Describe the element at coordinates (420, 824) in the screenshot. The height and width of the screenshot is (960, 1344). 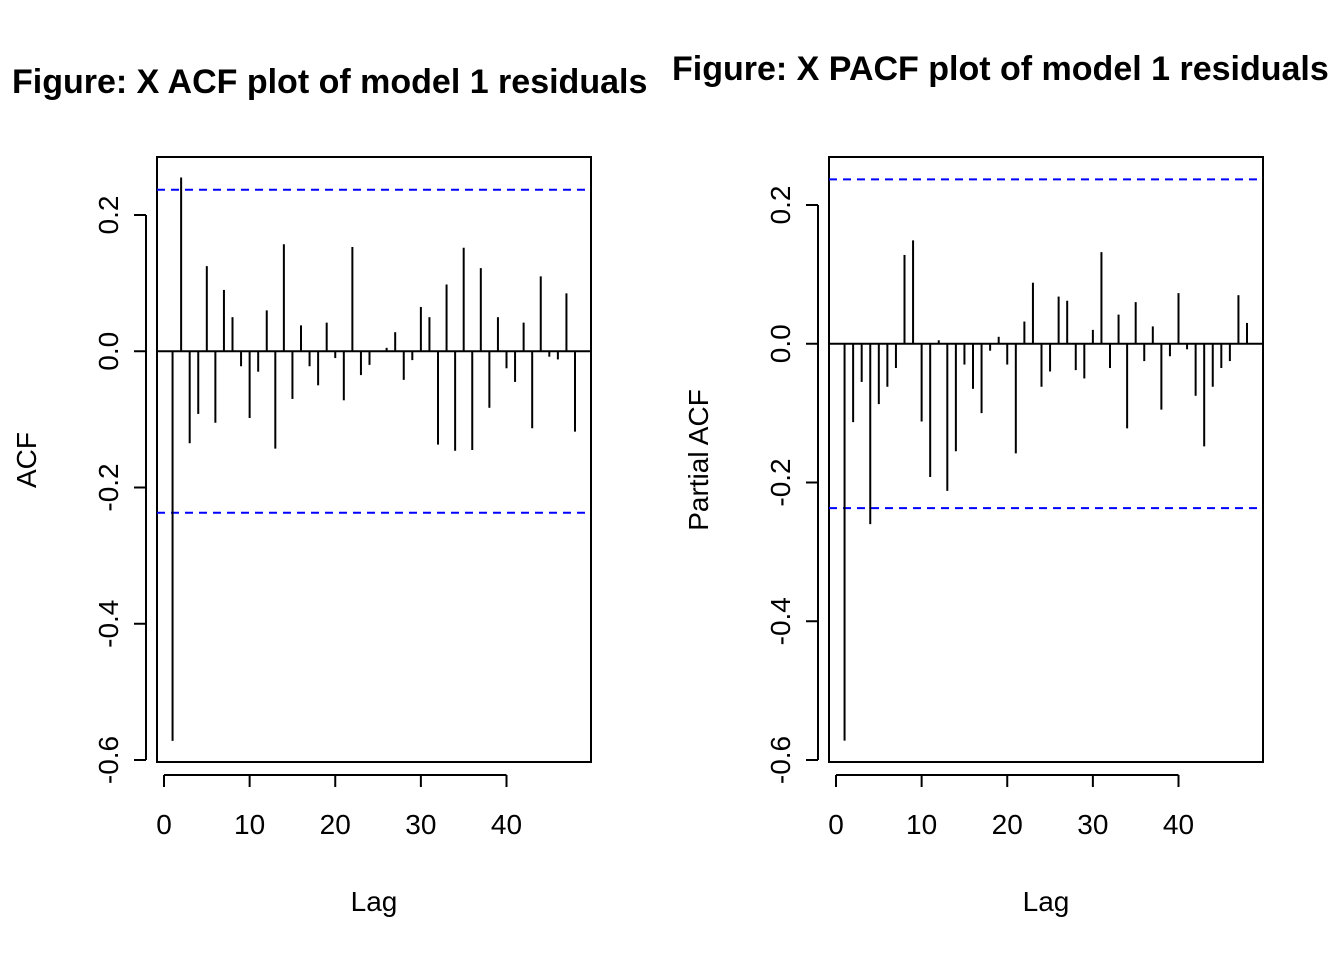
I see `acf-x-tick-label: 30` at that location.